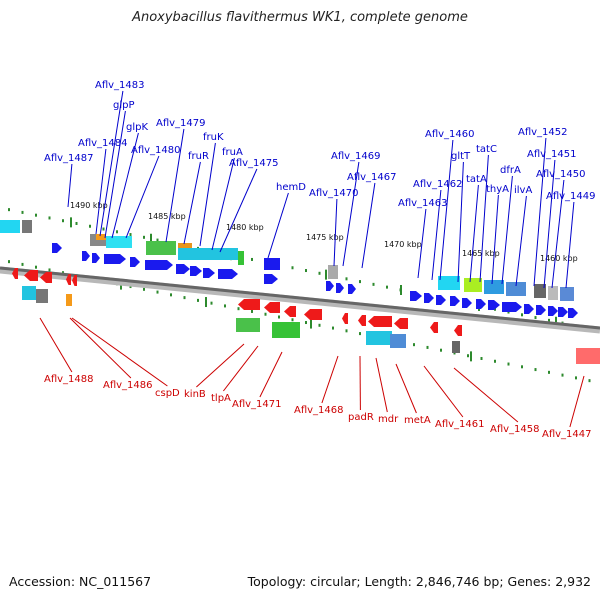 The height and width of the screenshot is (600, 600). I want to click on reverse-gene-label: cspD, so click(167, 393).